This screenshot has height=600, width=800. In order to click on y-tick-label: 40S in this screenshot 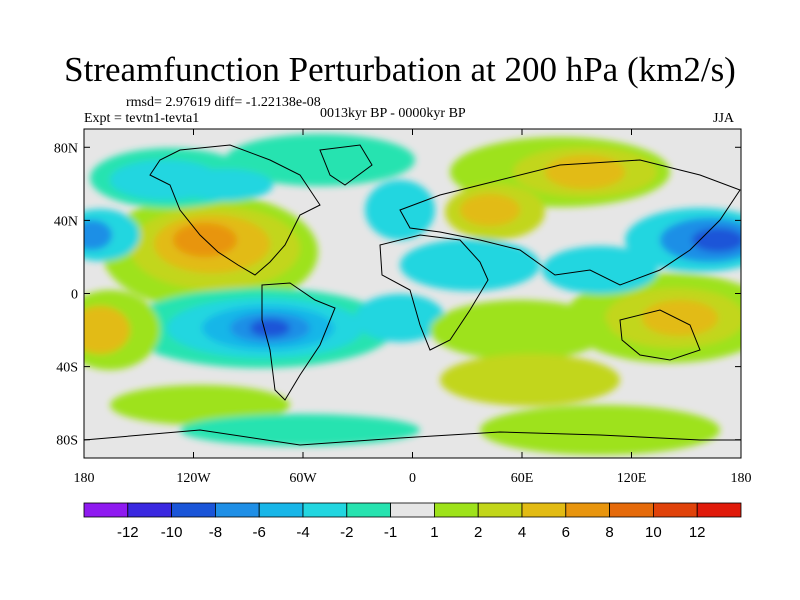, I will do `click(67, 368)`.